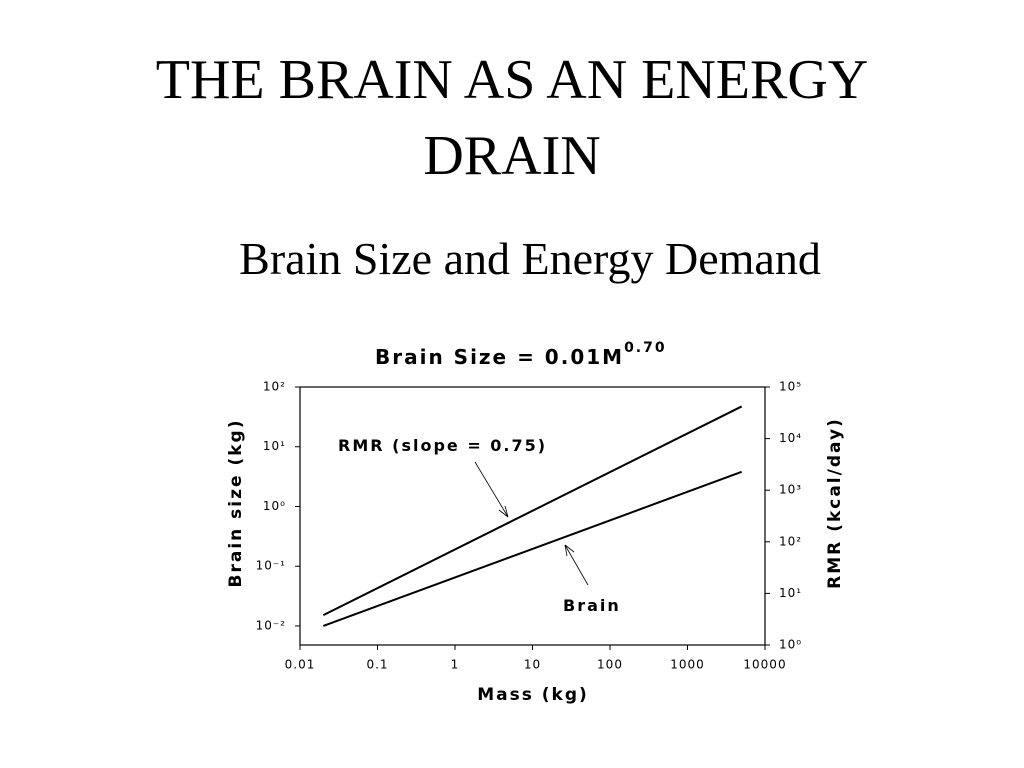 The width and height of the screenshot is (1024, 768). What do you see at coordinates (687, 665) in the screenshot?
I see `x-tick-label: 1000` at bounding box center [687, 665].